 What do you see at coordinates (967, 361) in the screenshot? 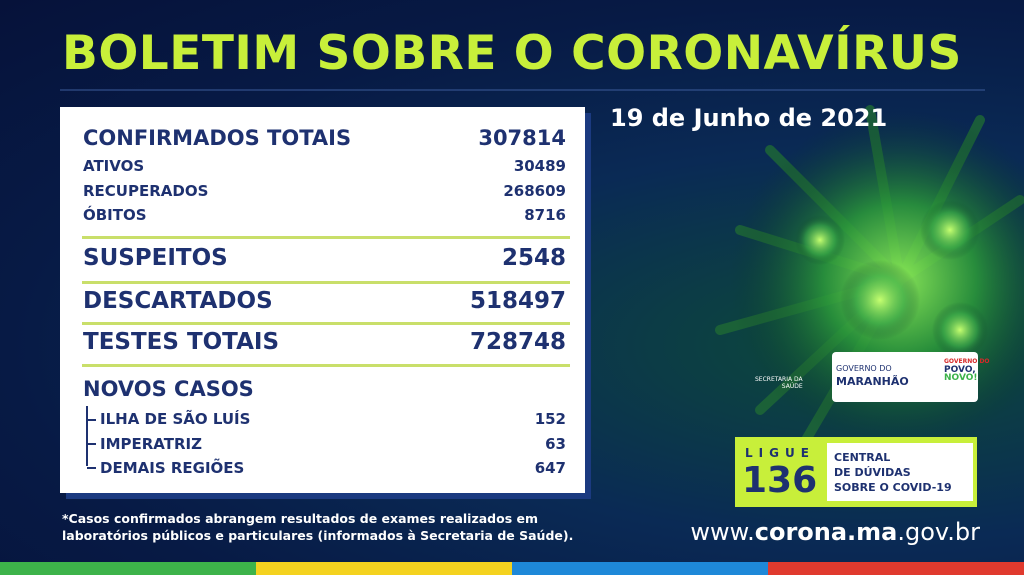
I see `slogan-line: GOVERNO DO` at bounding box center [967, 361].